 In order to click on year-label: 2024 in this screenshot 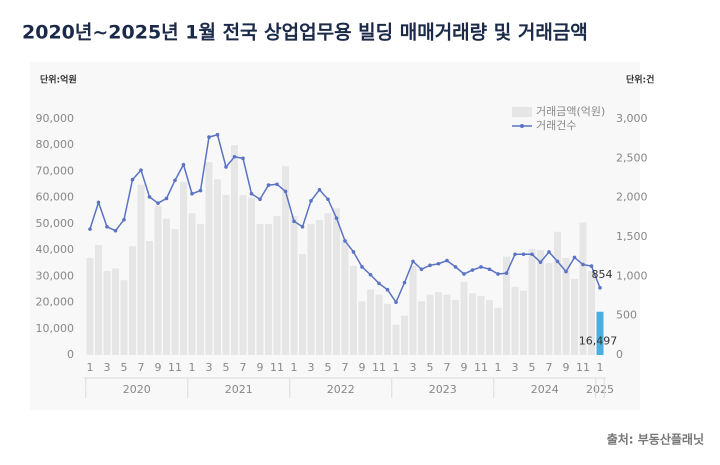, I will do `click(545, 389)`.